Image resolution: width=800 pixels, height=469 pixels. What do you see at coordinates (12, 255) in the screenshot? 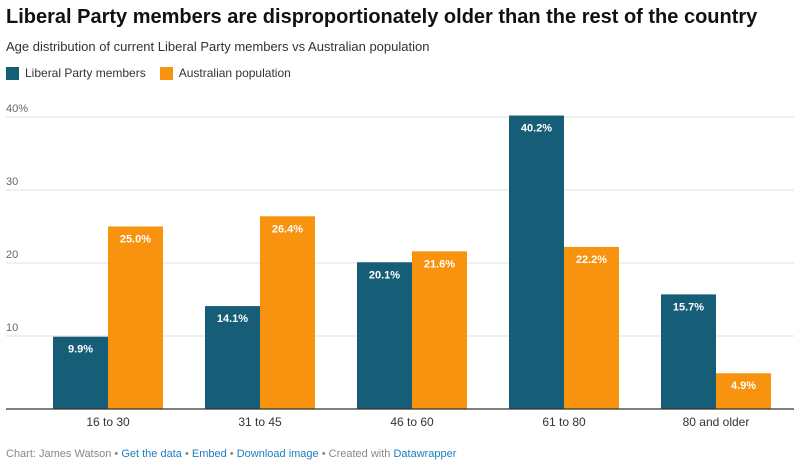
I see `y-tick-label-20: 20` at bounding box center [12, 255].